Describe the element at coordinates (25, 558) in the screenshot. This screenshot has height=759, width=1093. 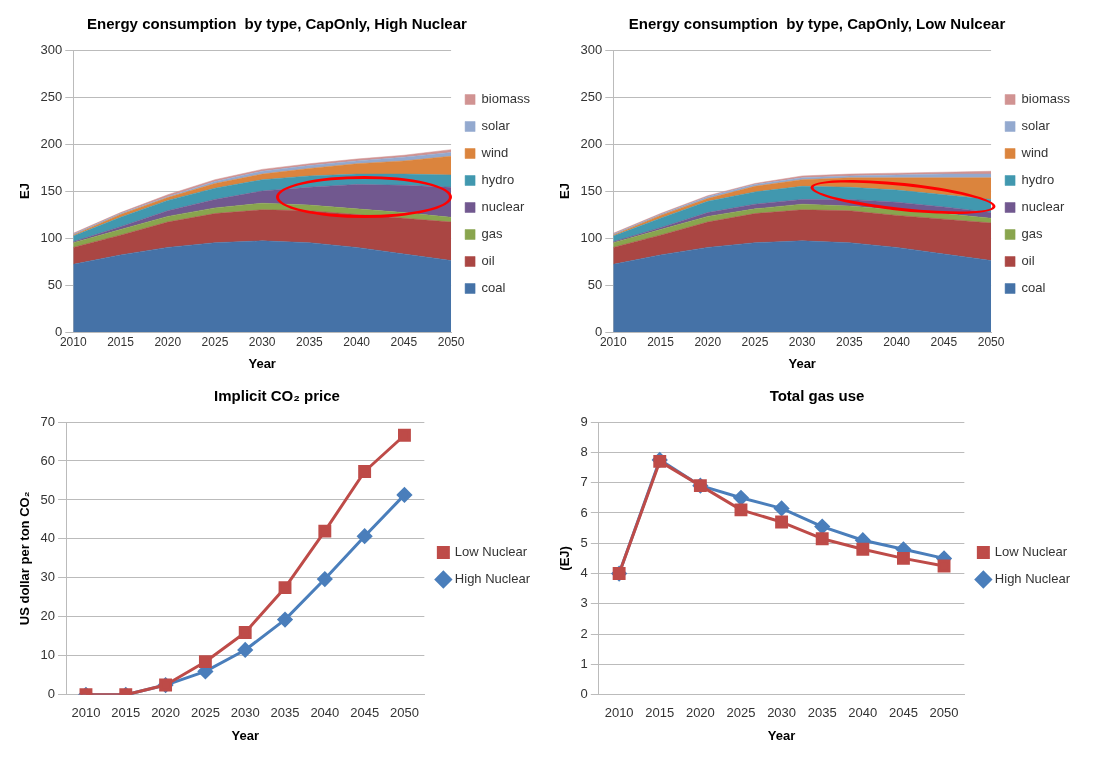
I see `y-axis-title: US dollar per ton CO₂` at that location.